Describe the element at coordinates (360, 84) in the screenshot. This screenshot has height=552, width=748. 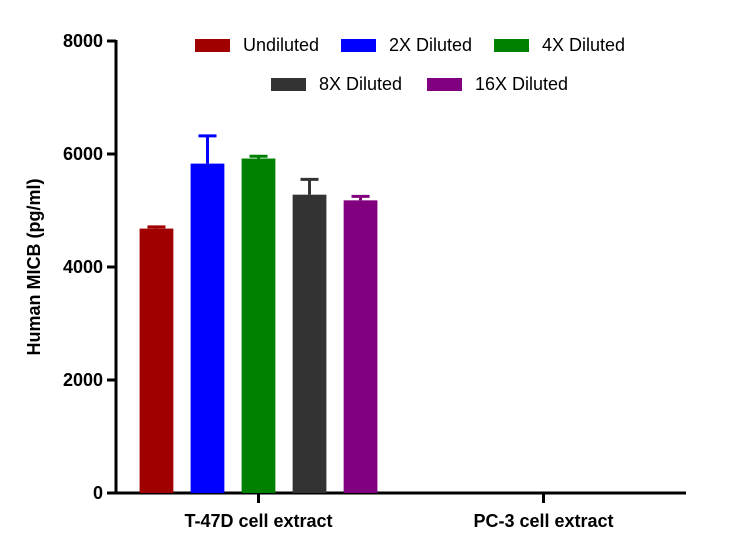
I see `legend-label: 8X Diluted` at that location.